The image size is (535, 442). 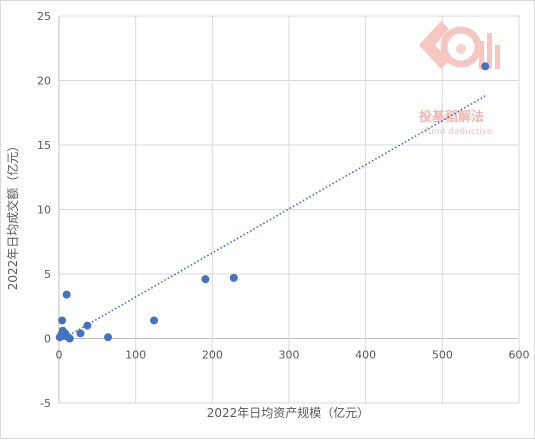 I want to click on y-axis-ticks: -5 0 5 10 15 20 25, so click(x=44, y=210).